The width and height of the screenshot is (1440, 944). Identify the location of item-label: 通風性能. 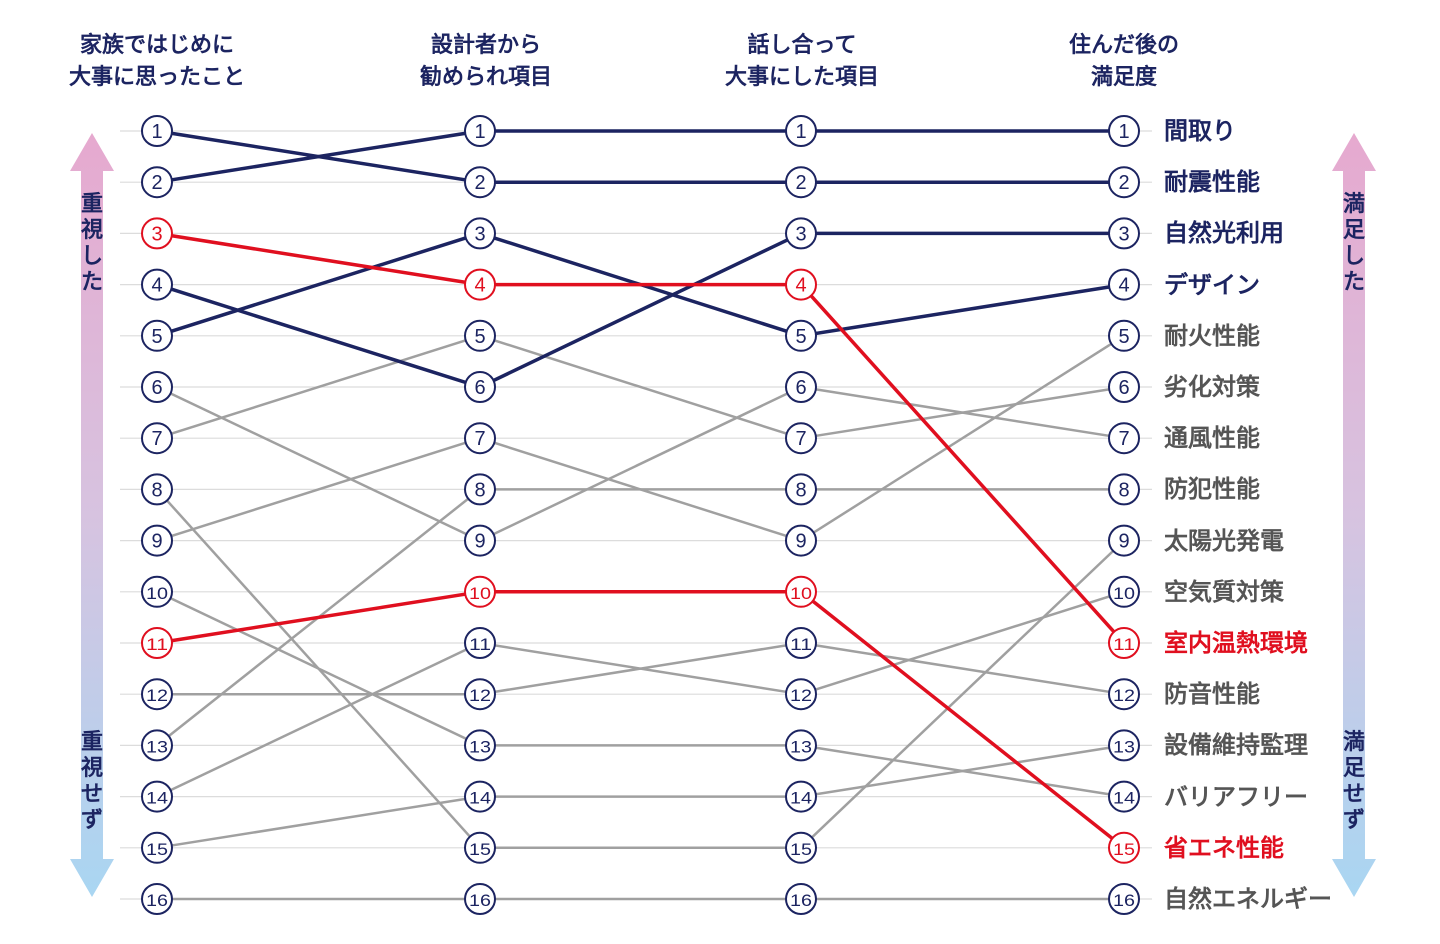
(1212, 438).